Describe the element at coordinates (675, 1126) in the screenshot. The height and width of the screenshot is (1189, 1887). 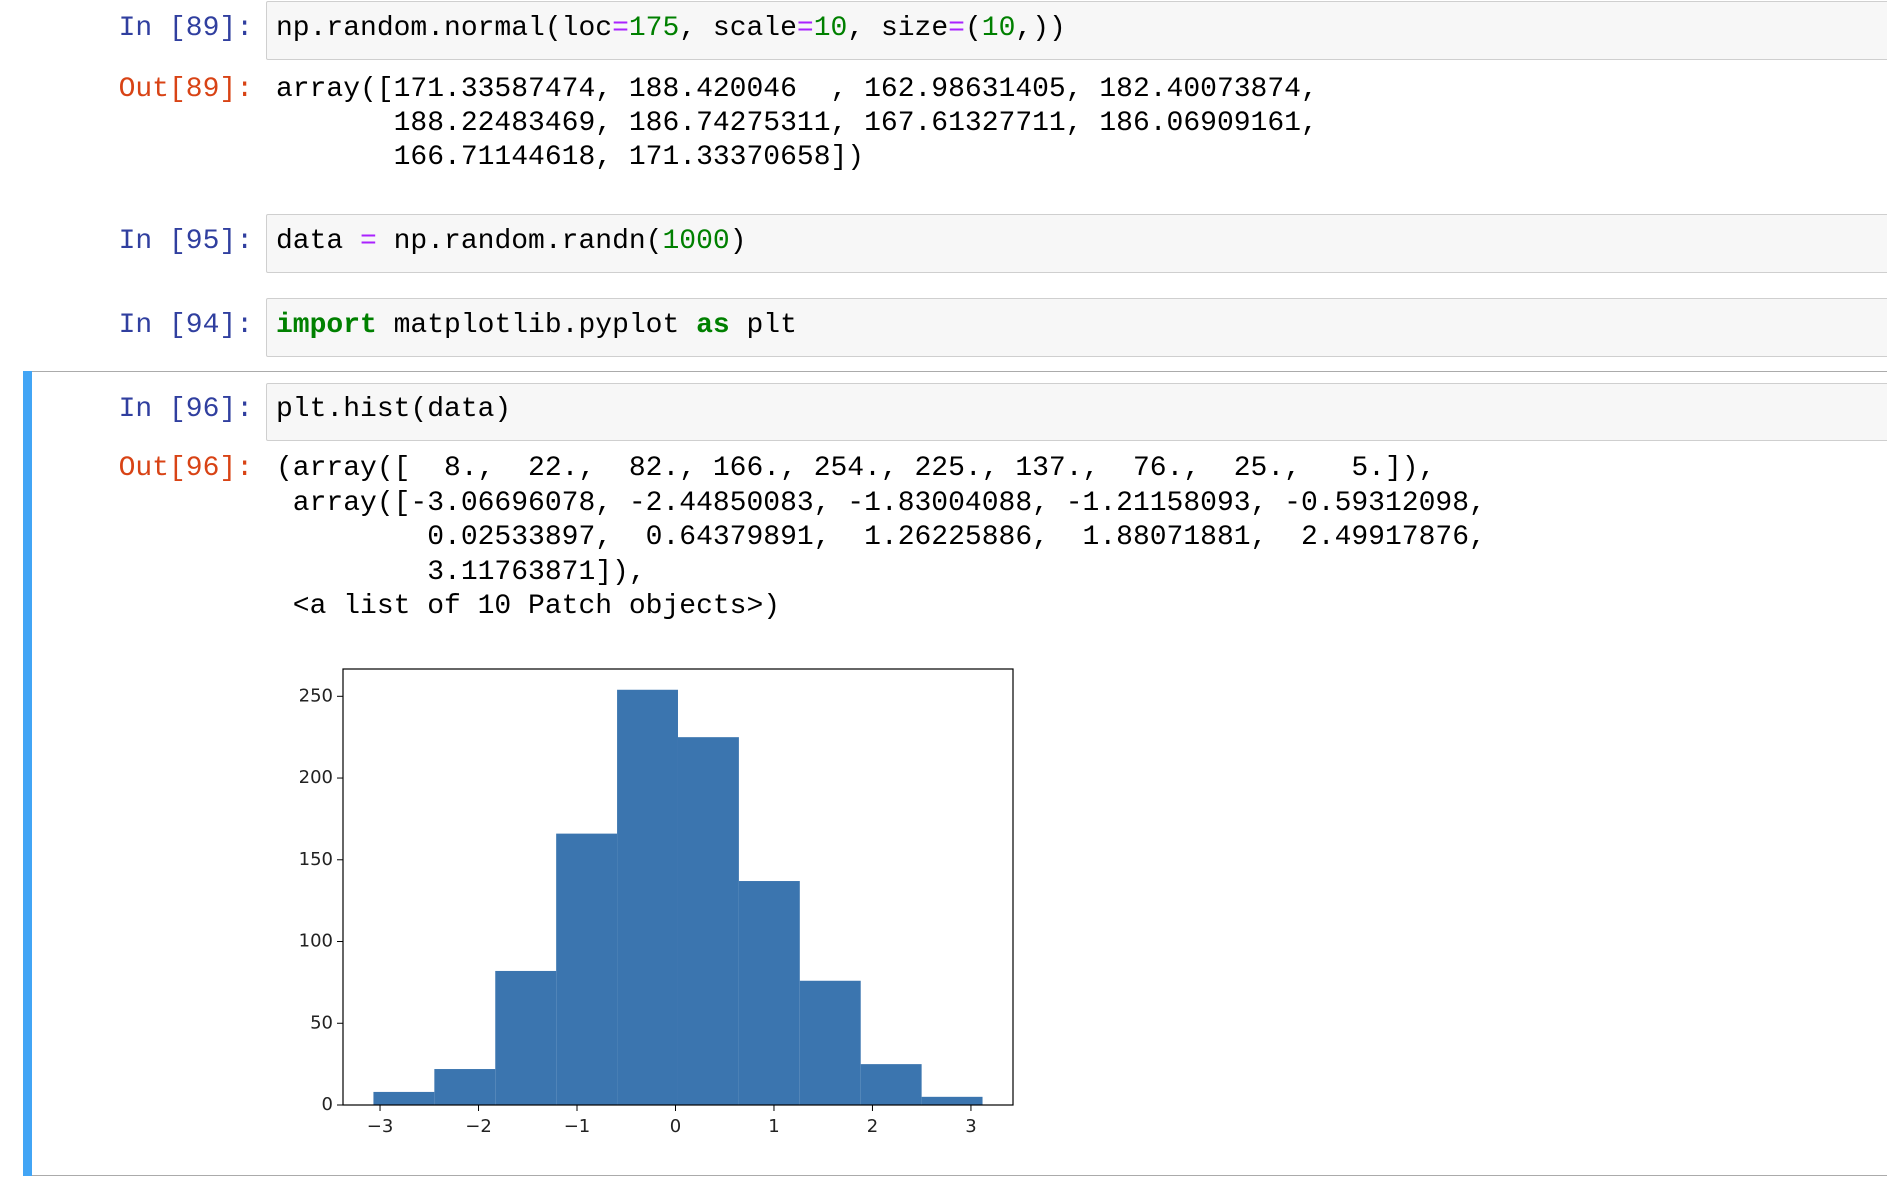
I see `x-tick-label: 0` at that location.